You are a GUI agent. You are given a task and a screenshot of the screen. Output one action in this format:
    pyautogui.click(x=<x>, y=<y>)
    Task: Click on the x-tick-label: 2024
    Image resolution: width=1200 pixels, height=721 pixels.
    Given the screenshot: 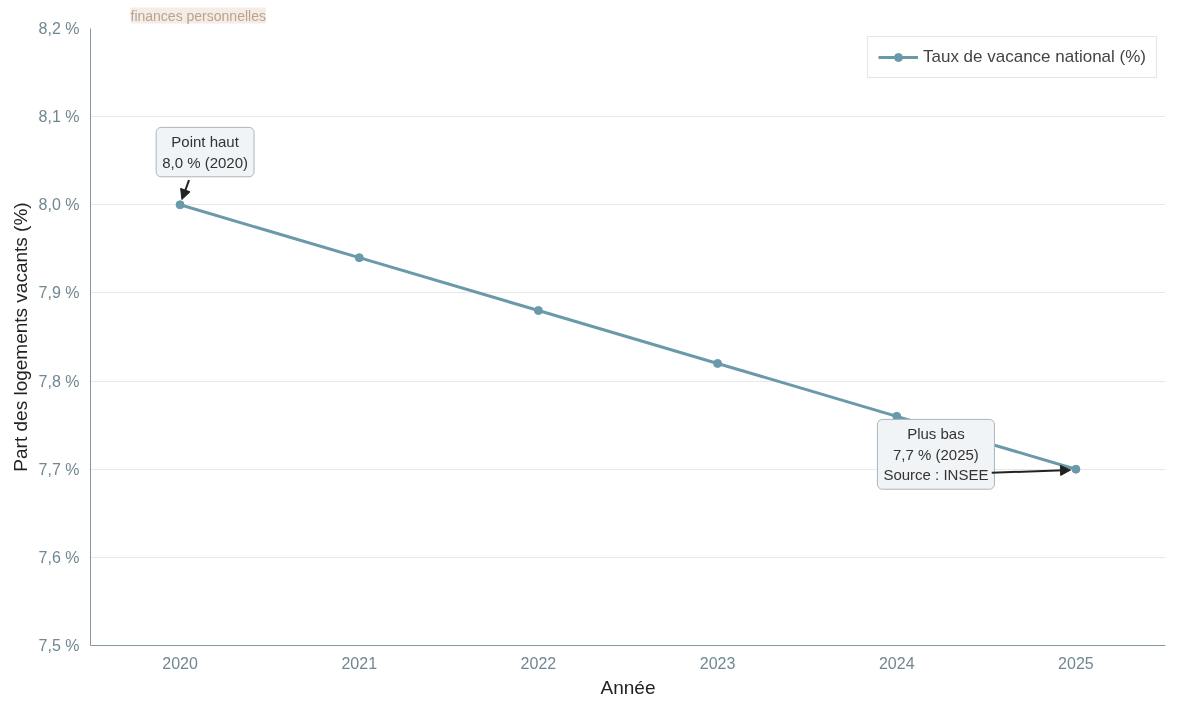 What is the action you would take?
    pyautogui.click(x=896, y=663)
    